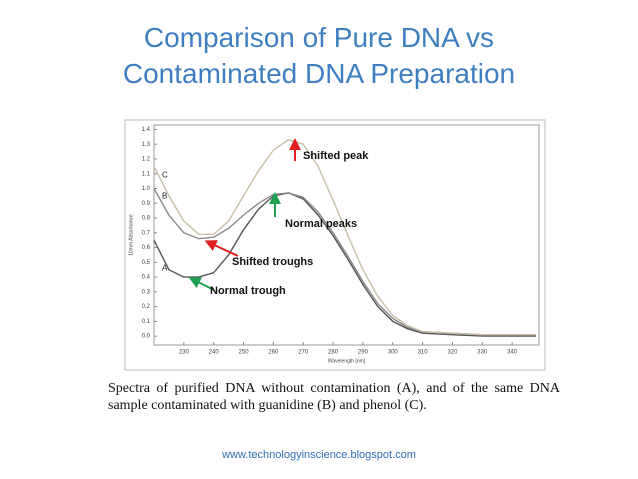 The width and height of the screenshot is (638, 479). What do you see at coordinates (146, 189) in the screenshot?
I see `y-tick-label: 1.0` at bounding box center [146, 189].